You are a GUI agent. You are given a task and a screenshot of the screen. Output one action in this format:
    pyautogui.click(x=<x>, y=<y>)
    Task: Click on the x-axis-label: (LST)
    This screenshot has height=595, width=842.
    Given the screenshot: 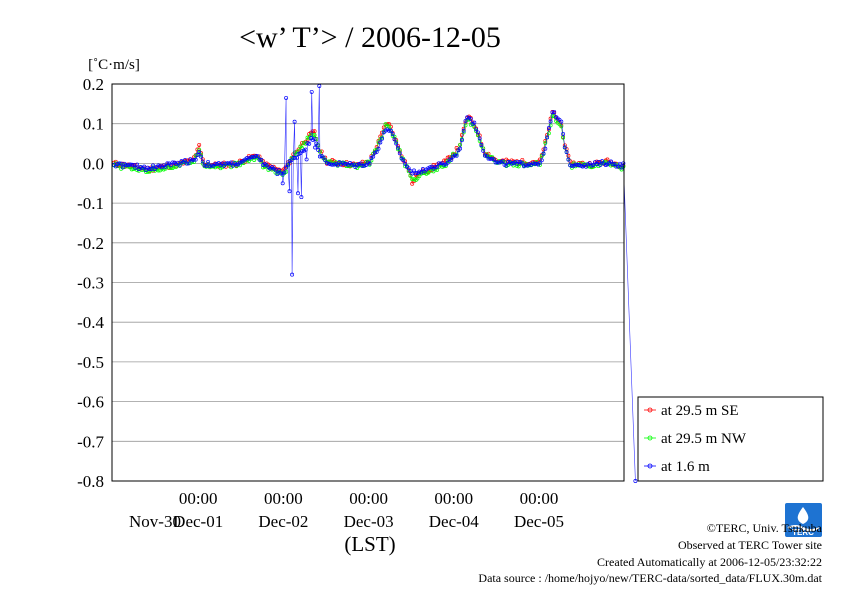 What is the action you would take?
    pyautogui.click(x=369, y=544)
    